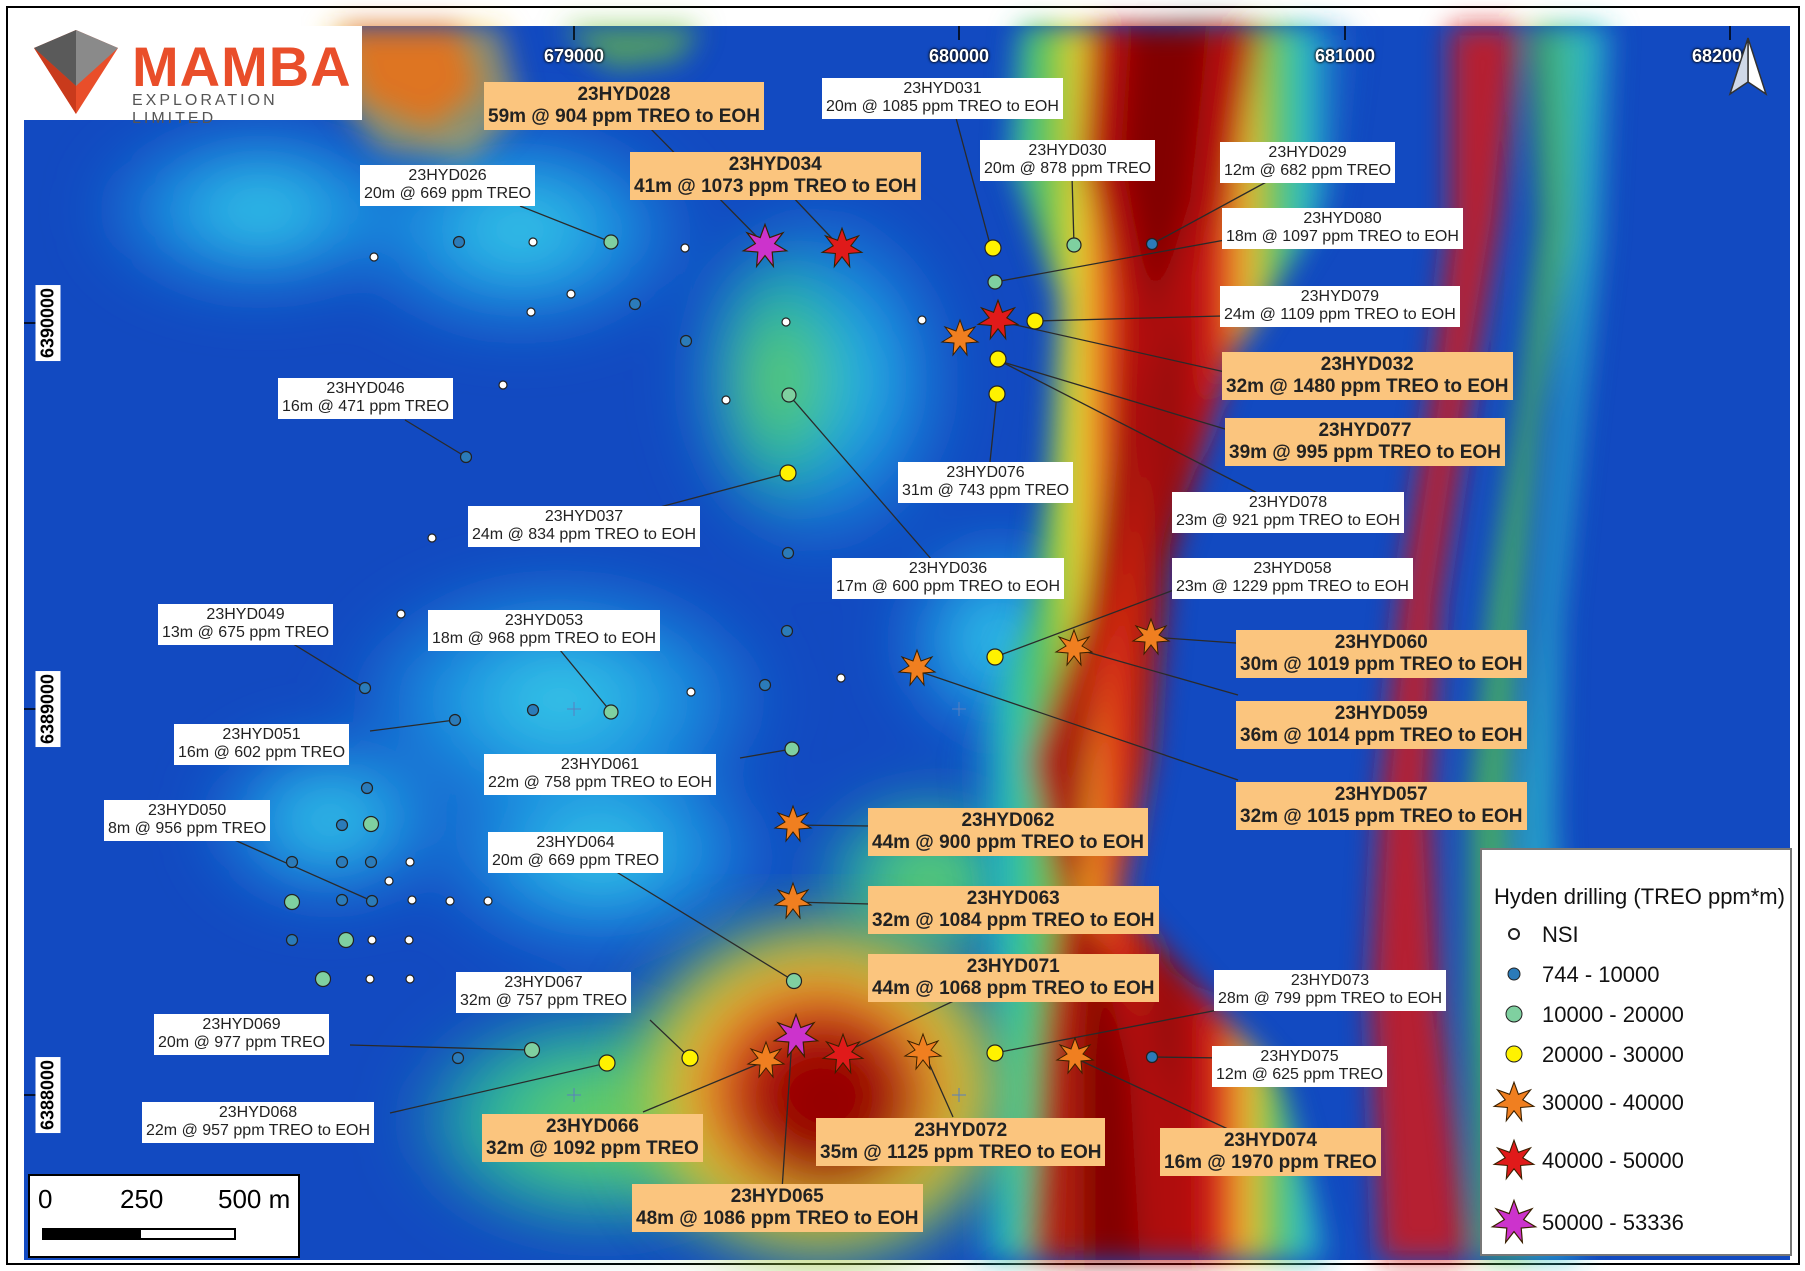 This screenshot has width=1805, height=1271. What do you see at coordinates (1008, 832) in the screenshot?
I see `hole-label: 23HYD062 44m @ 900 ppm TREO to EOH` at bounding box center [1008, 832].